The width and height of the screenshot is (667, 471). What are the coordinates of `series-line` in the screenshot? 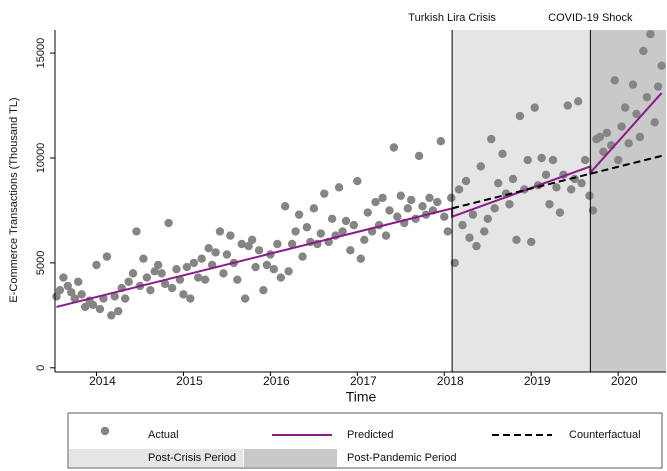 It's located at (556, 182).